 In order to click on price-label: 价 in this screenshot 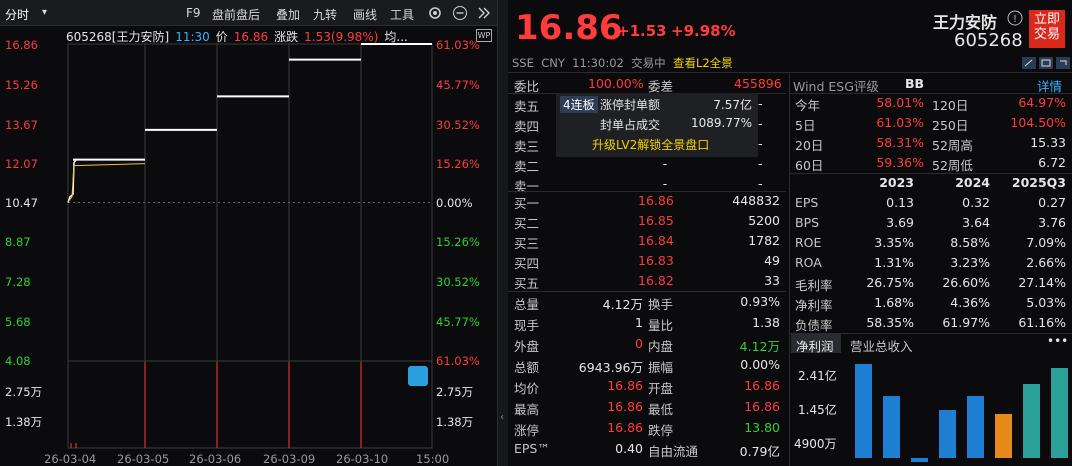, I will do `click(221, 37)`.